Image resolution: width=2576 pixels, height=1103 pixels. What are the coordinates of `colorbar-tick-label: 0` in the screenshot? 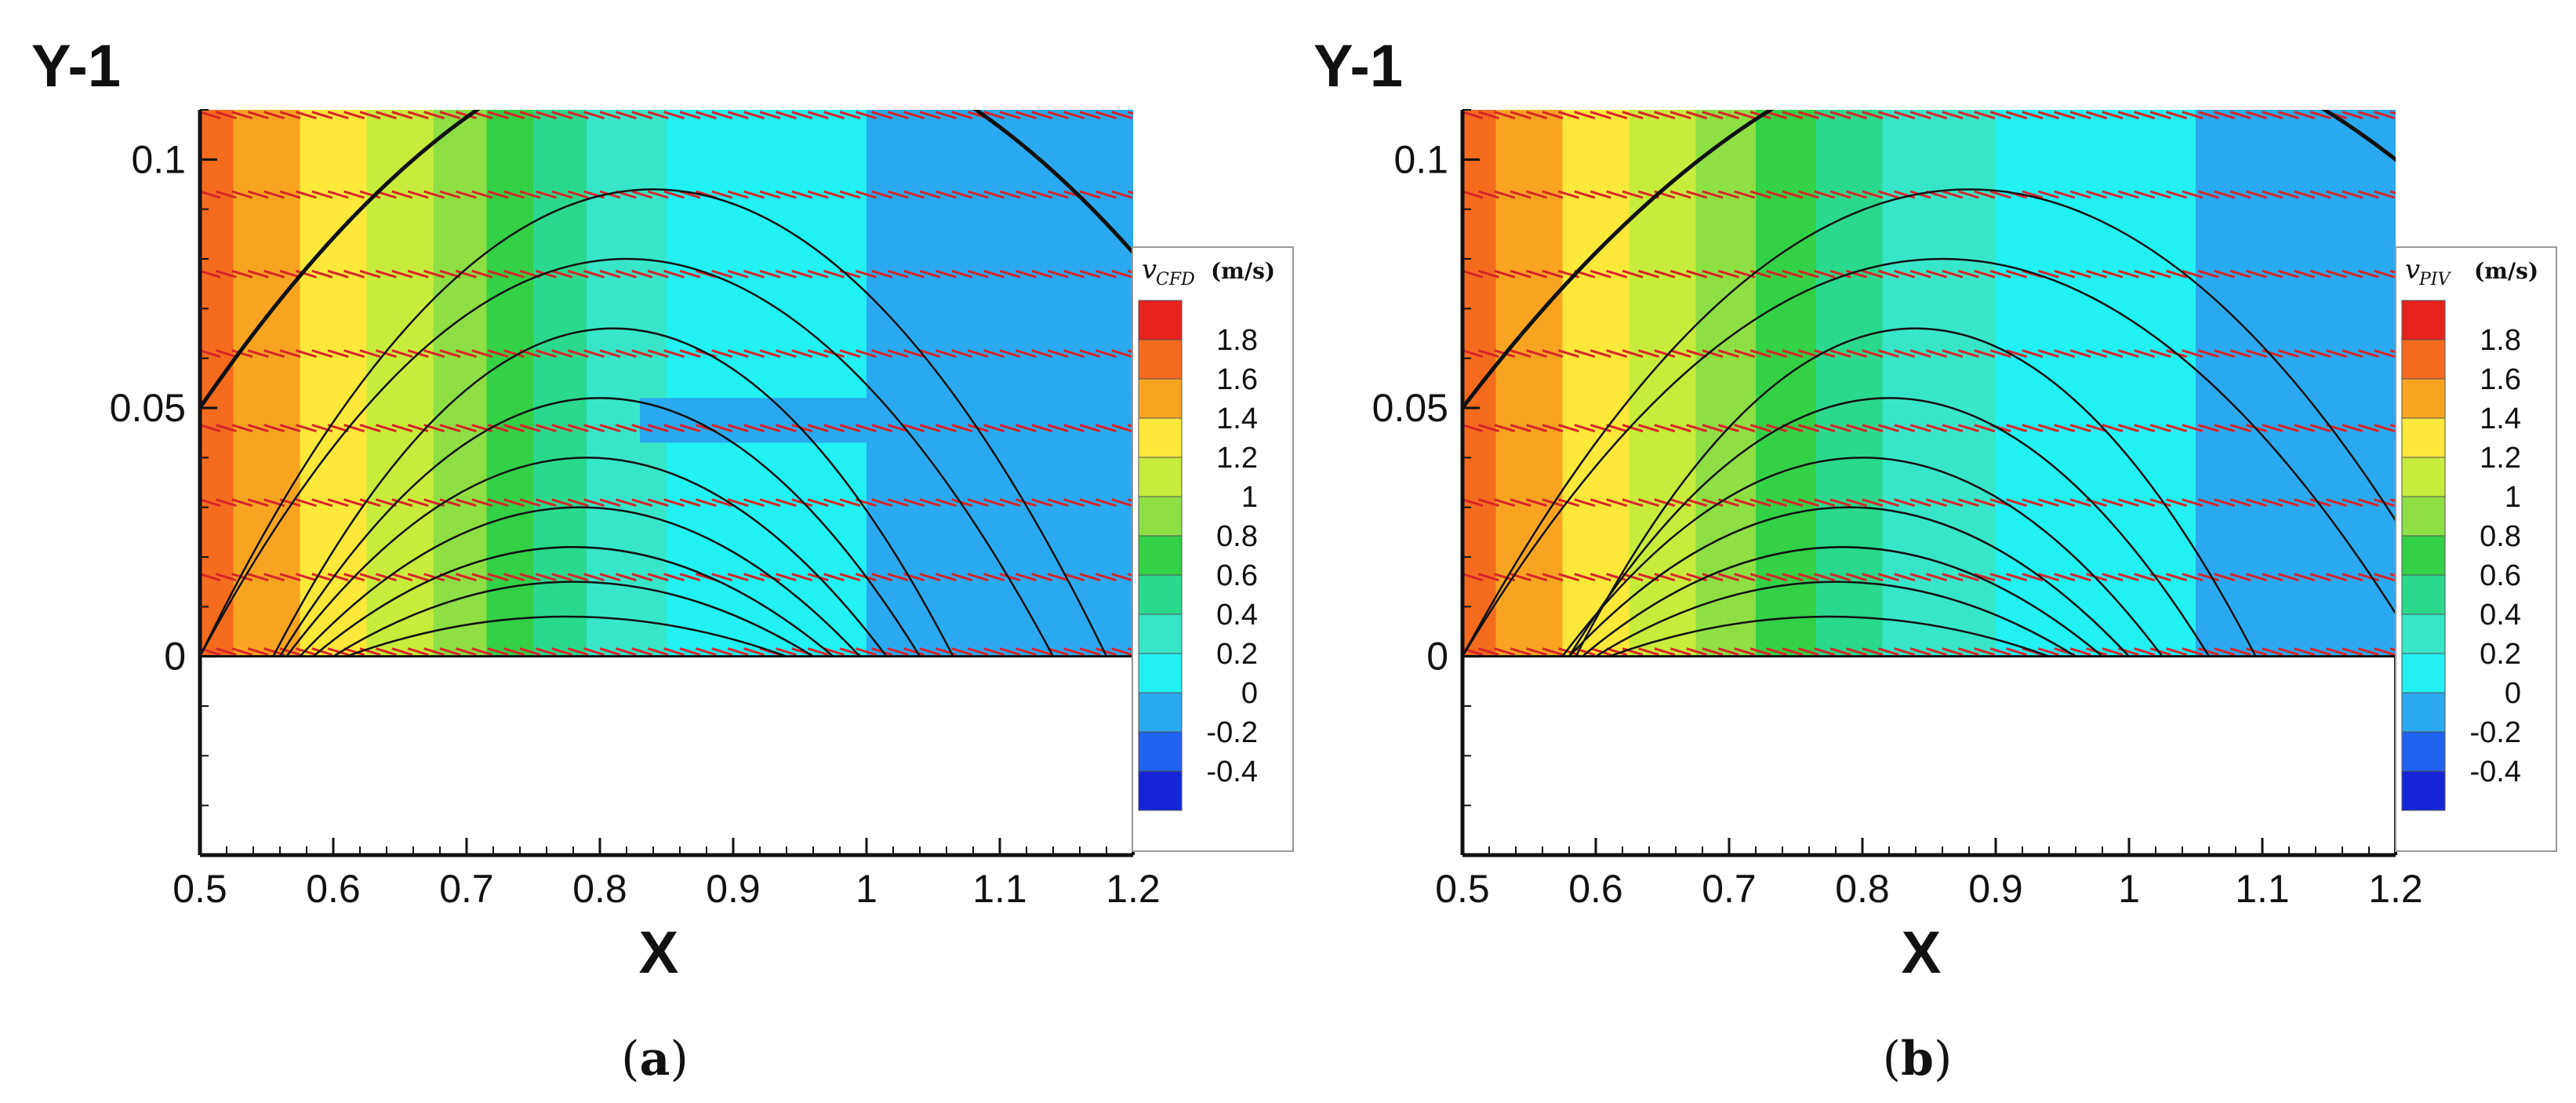 It's located at (1249, 693).